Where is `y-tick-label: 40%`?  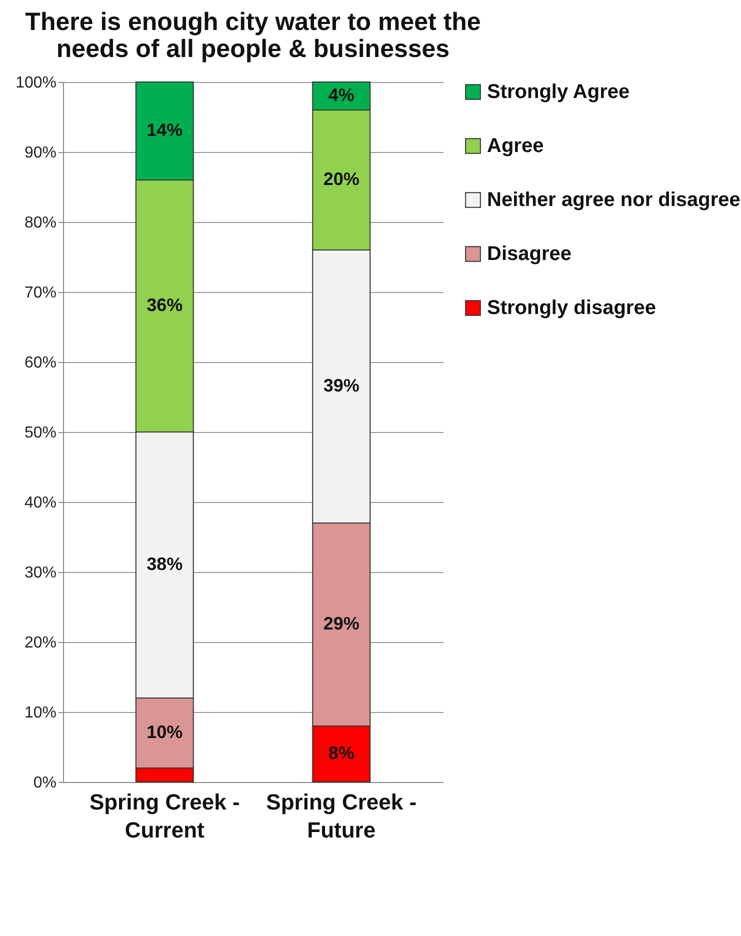 y-tick-label: 40% is located at coordinates (40, 503).